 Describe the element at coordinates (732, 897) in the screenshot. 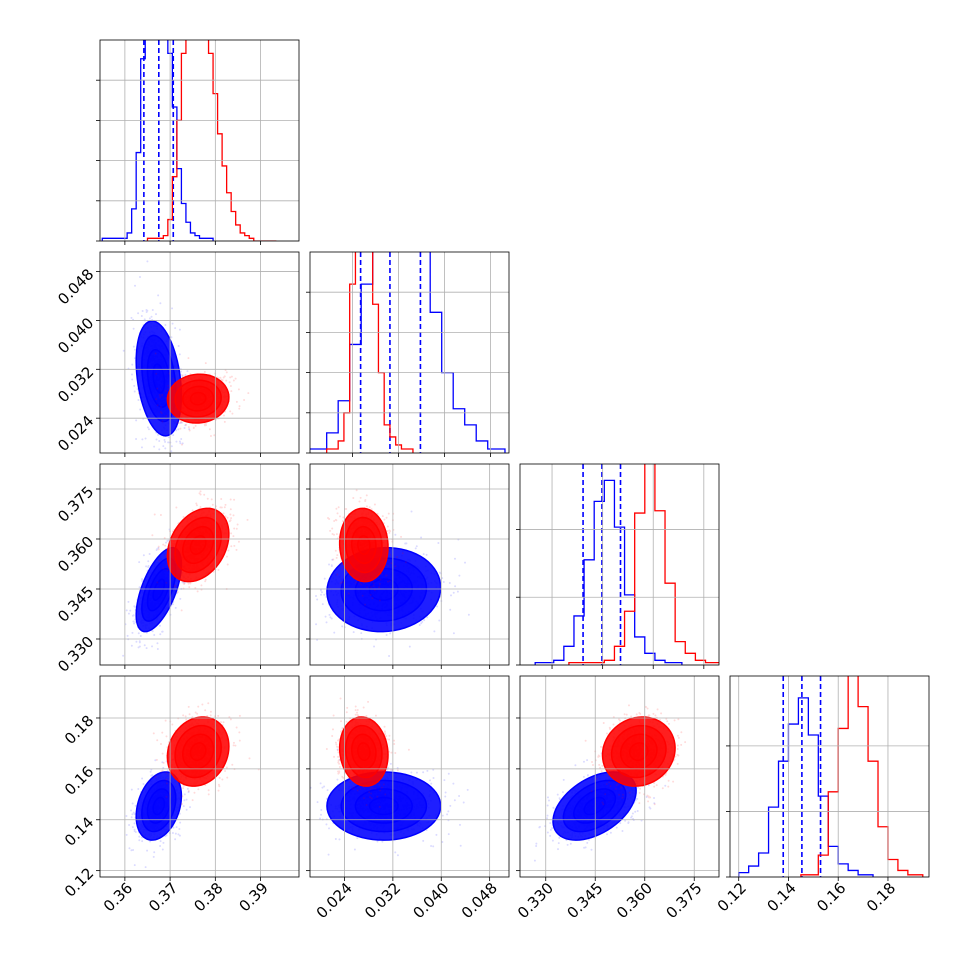

I see `x-tick-label: 0.12` at that location.